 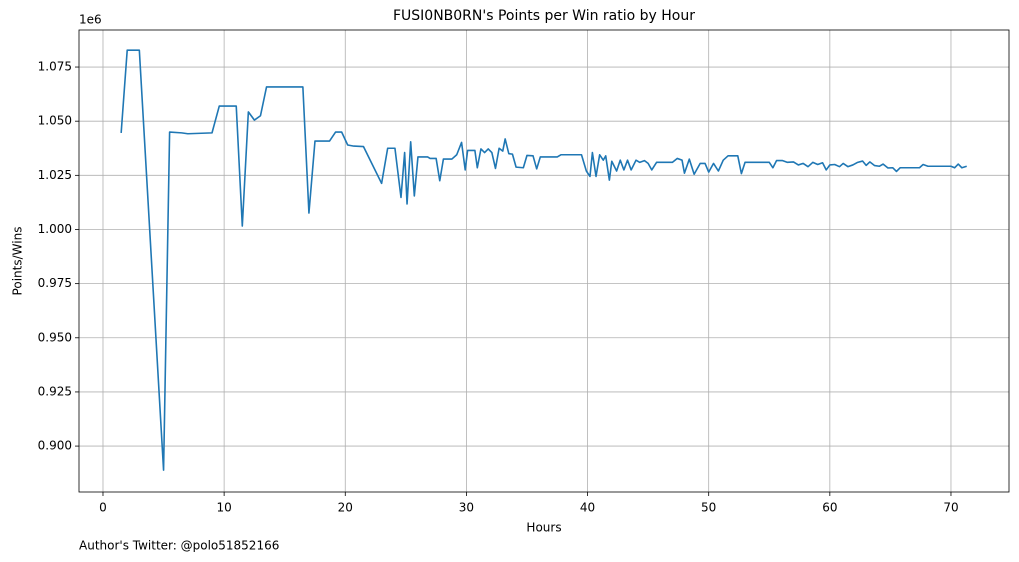 I want to click on x-tick-label: 20, so click(x=345, y=508).